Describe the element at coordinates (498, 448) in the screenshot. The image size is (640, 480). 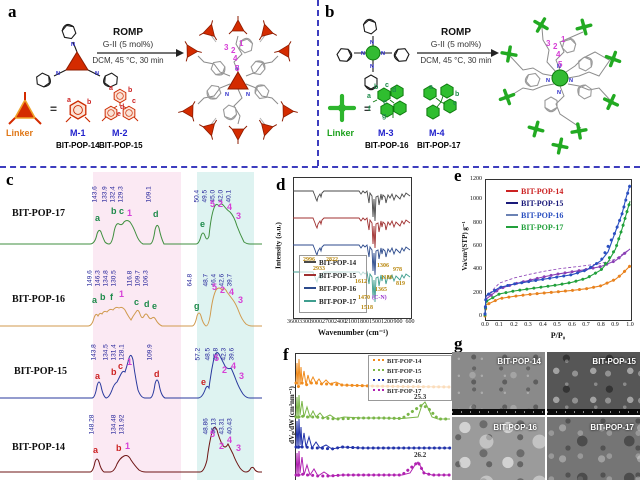
I see `sem-image-bit-pop-16: BIT-POP-16` at that location.